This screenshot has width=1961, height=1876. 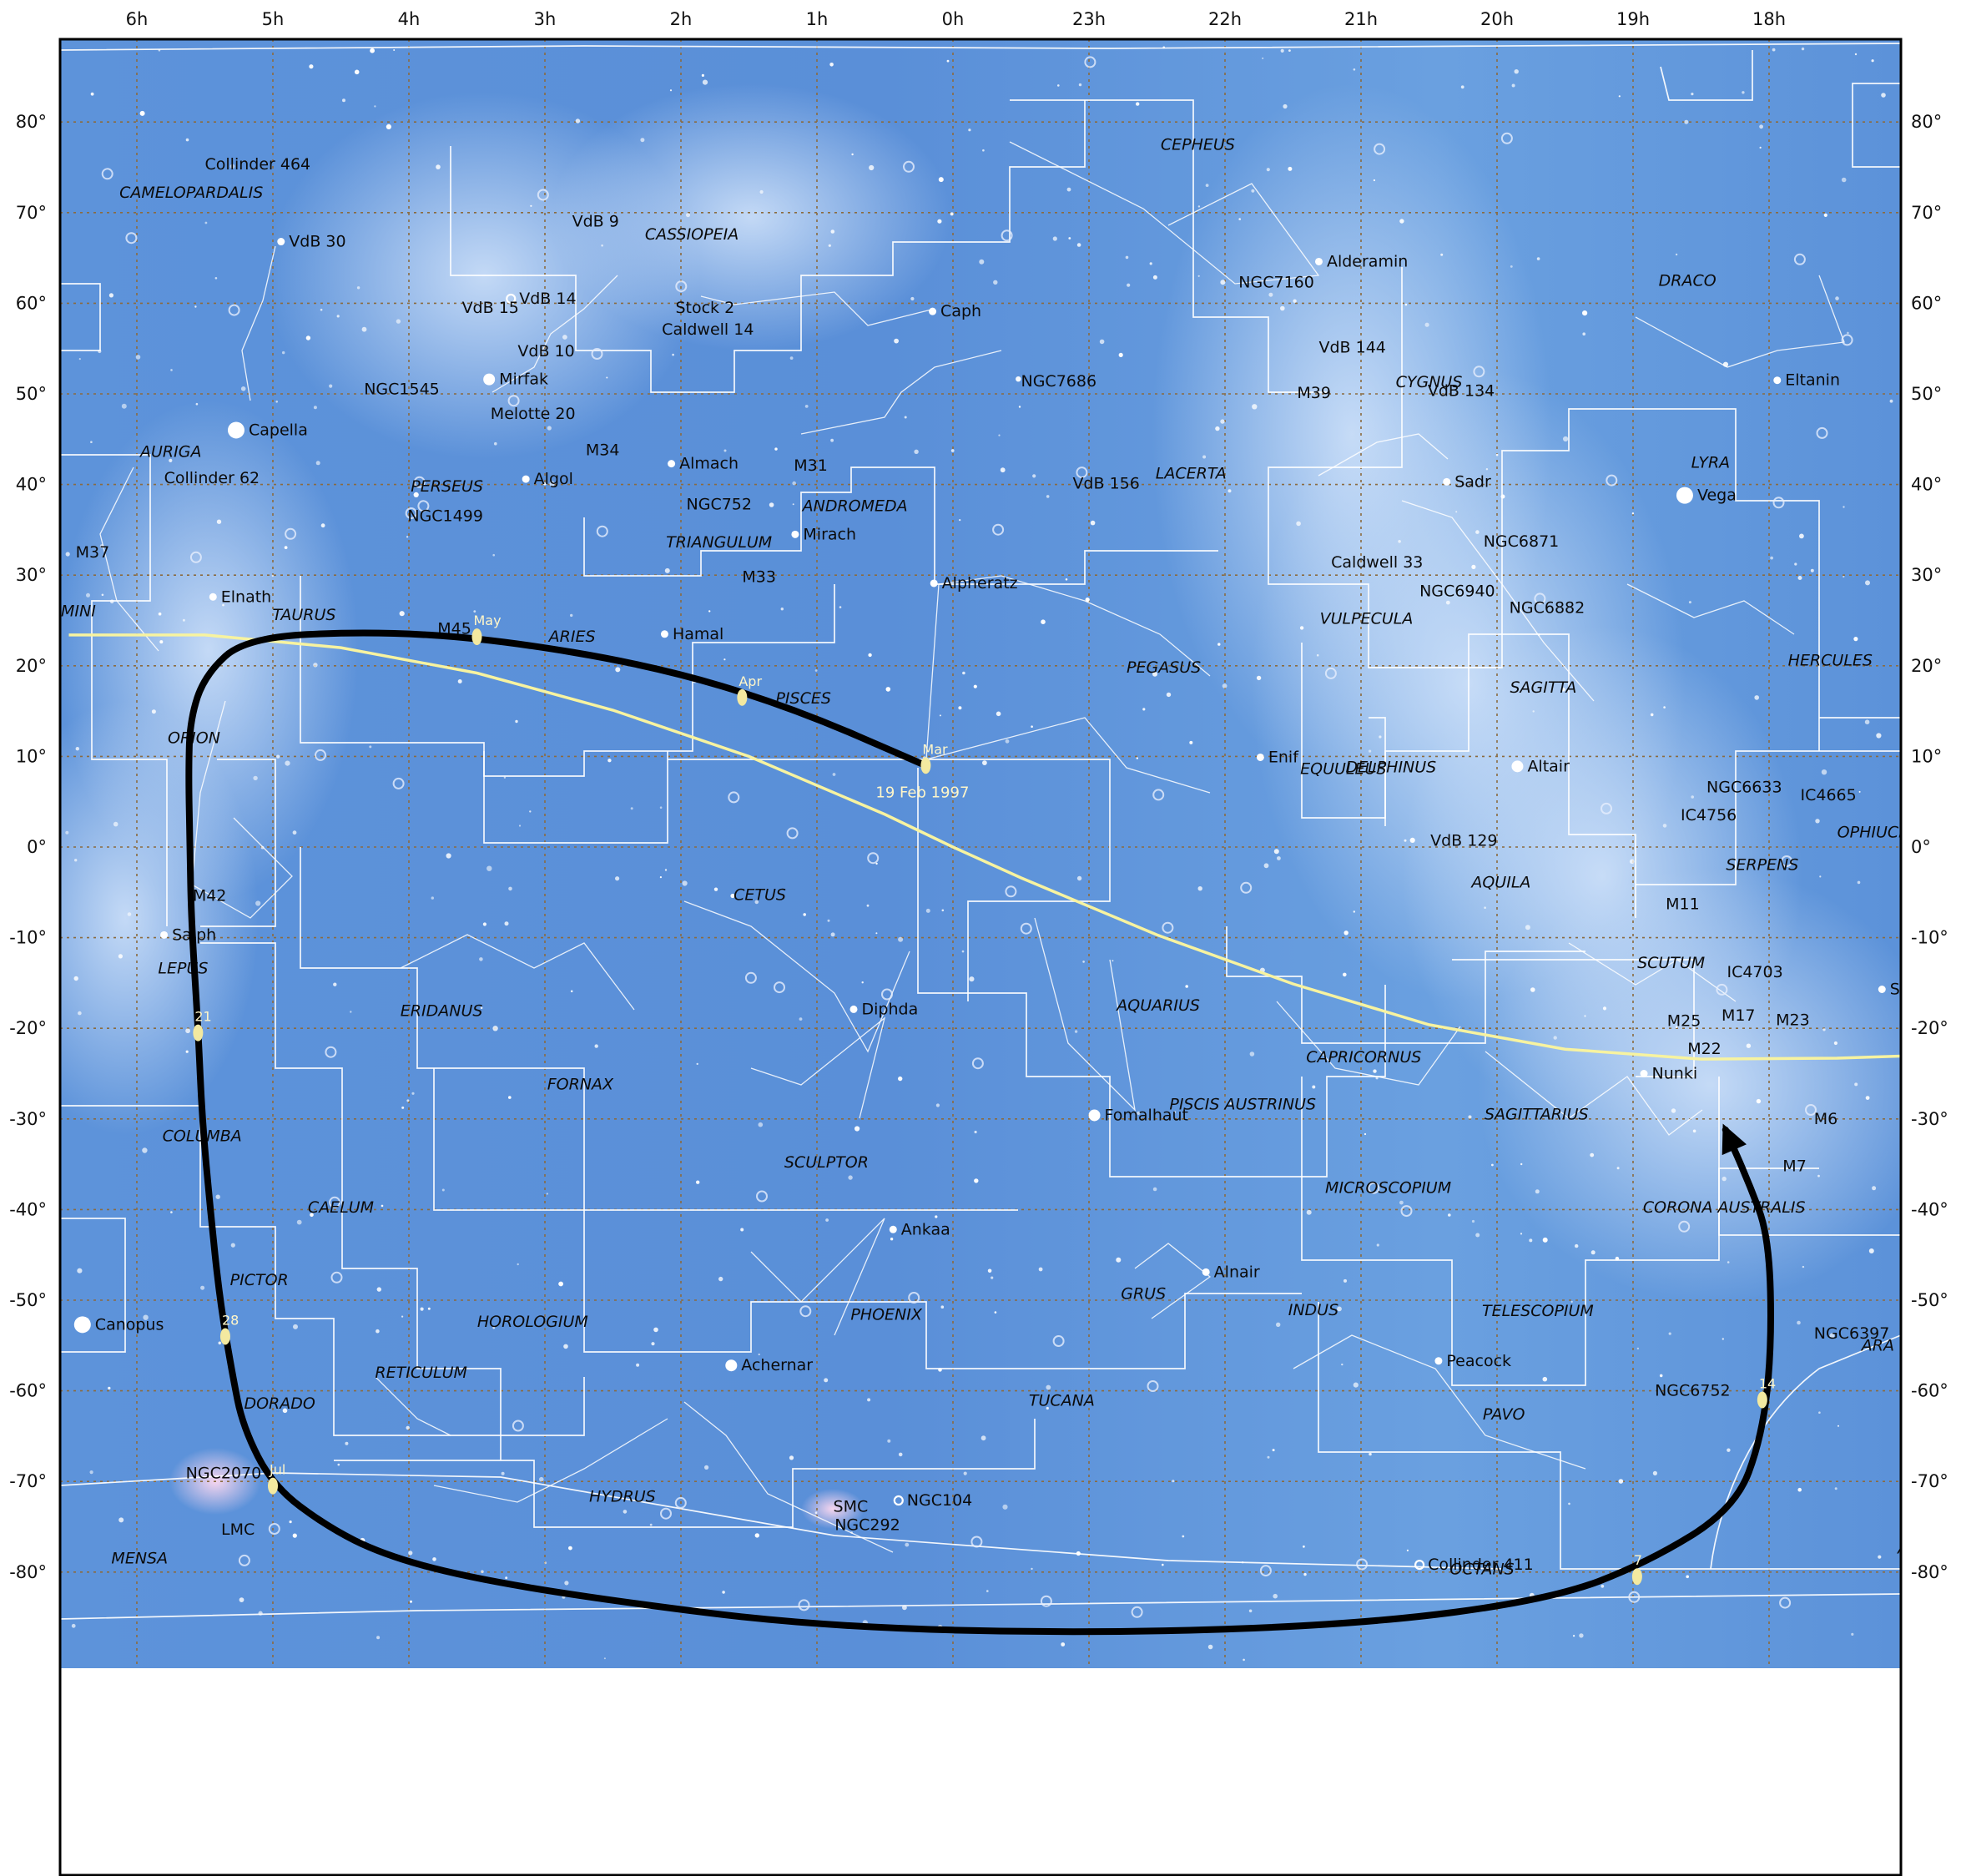 What do you see at coordinates (854, 506) in the screenshot?
I see `constellation-label: ANDROMEDA` at bounding box center [854, 506].